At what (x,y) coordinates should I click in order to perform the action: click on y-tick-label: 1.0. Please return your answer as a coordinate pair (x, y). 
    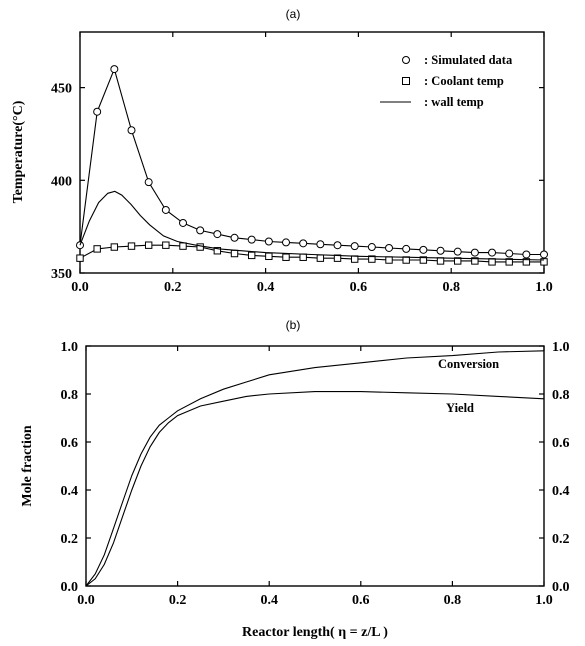
    Looking at the image, I should click on (70, 347).